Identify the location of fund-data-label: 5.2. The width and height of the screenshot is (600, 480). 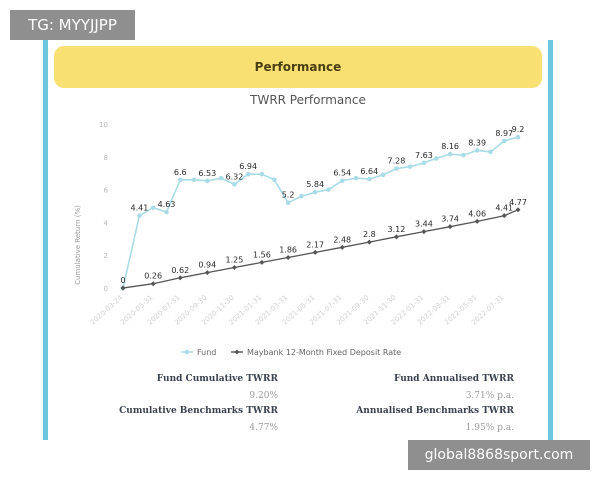
(288, 195).